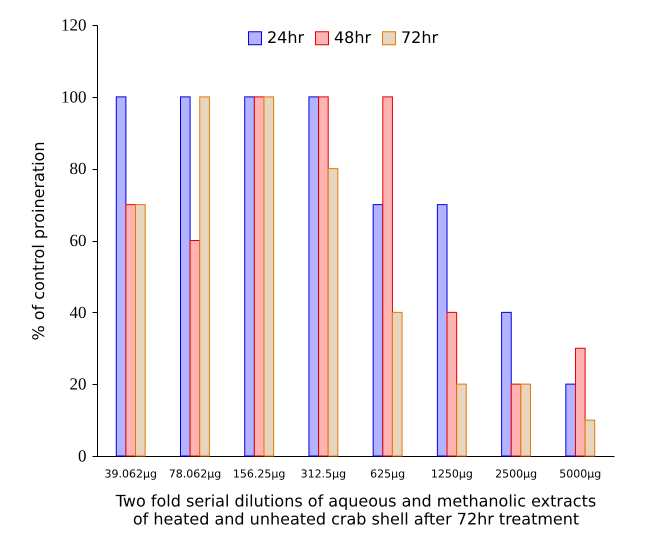 This screenshot has height=538, width=646. I want to click on legend-label: 48hr, so click(353, 38).